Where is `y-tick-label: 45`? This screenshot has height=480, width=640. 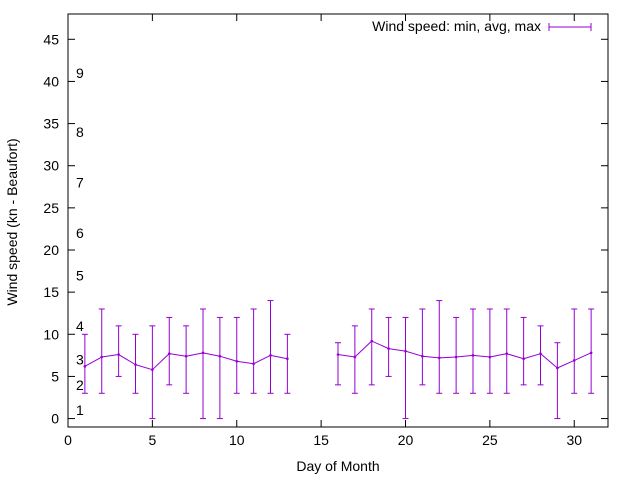 y-tick-label: 45 is located at coordinates (51, 39).